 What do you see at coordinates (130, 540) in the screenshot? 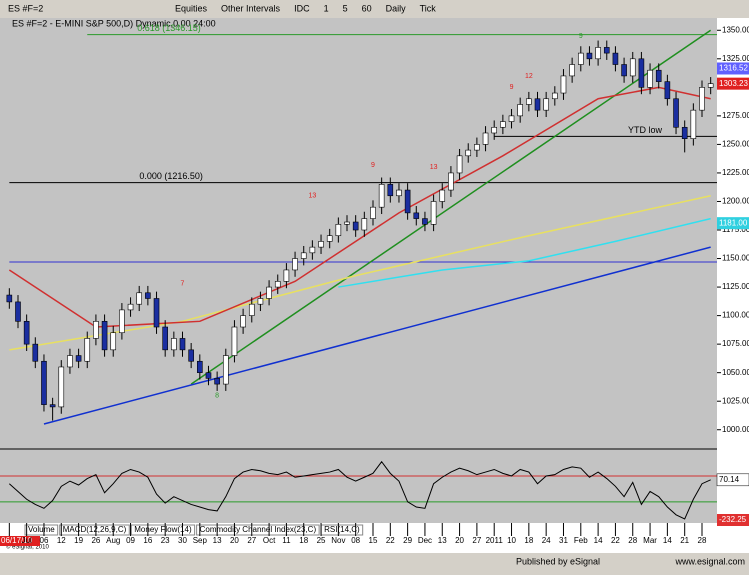
I see `x-tick-label: 09` at bounding box center [130, 540].